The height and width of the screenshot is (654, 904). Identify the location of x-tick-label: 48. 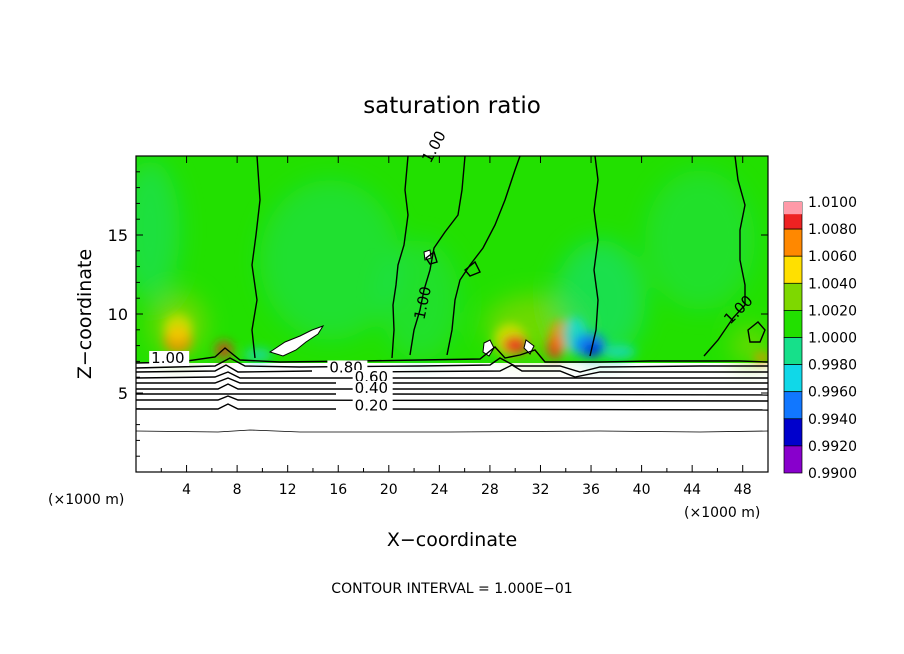
(743, 490).